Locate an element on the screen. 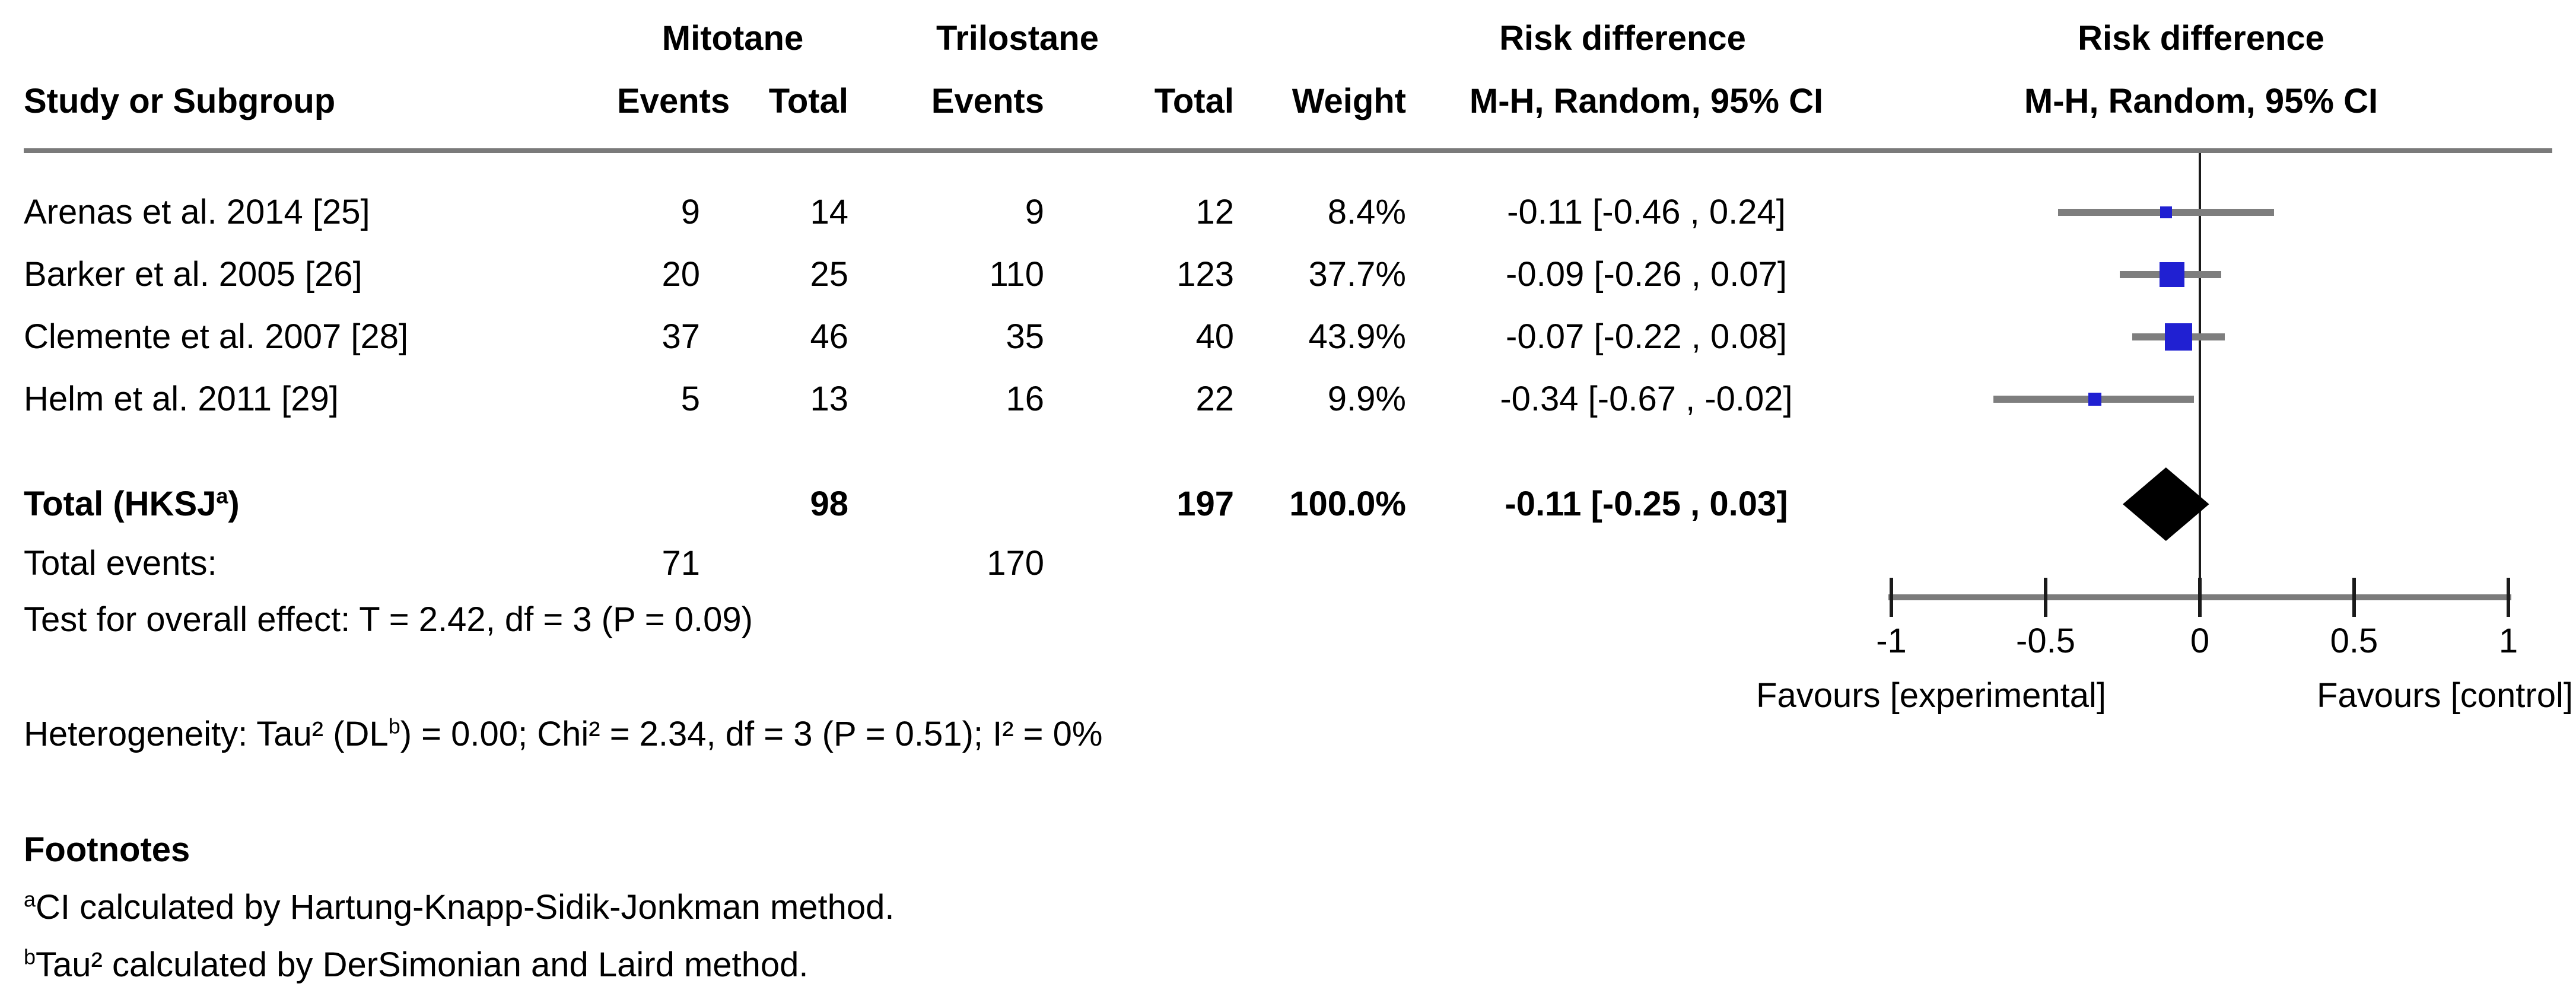  trilostane-total: 123 is located at coordinates (1205, 274).